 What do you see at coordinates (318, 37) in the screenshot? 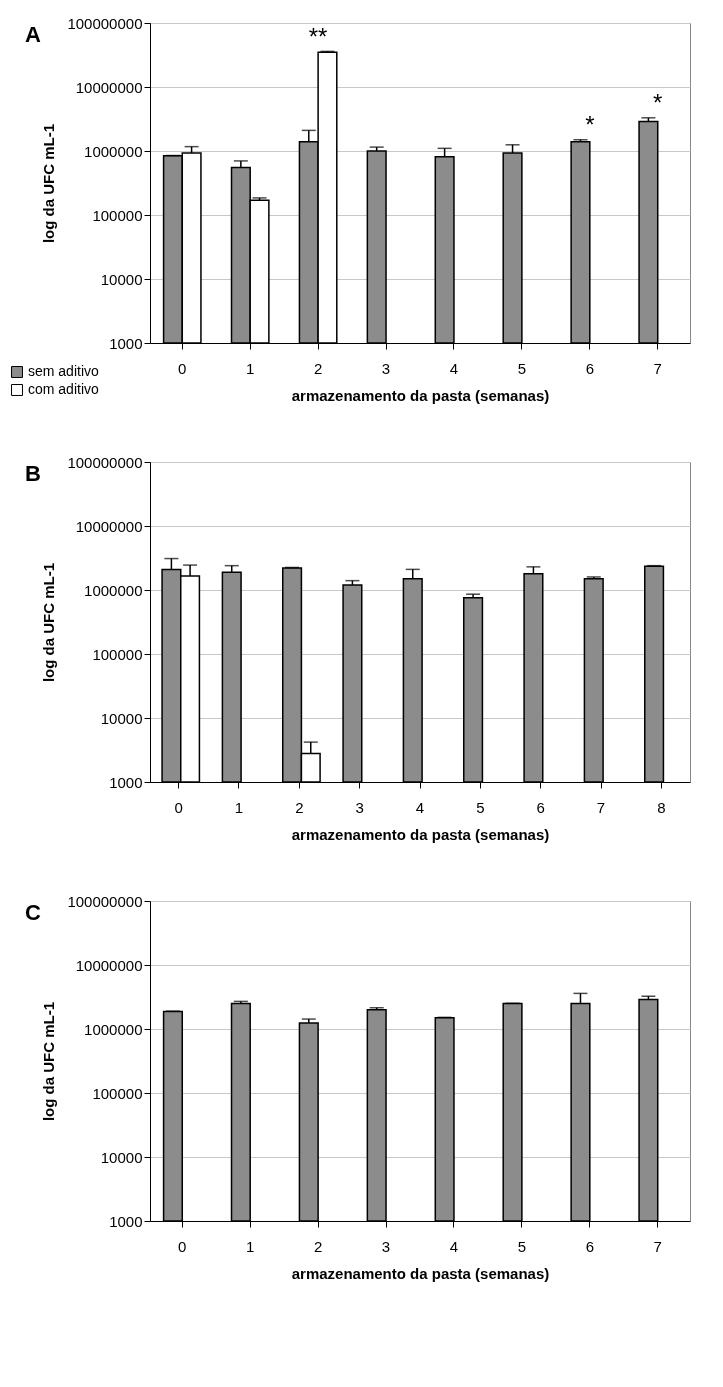
I see `annotation: **` at bounding box center [318, 37].